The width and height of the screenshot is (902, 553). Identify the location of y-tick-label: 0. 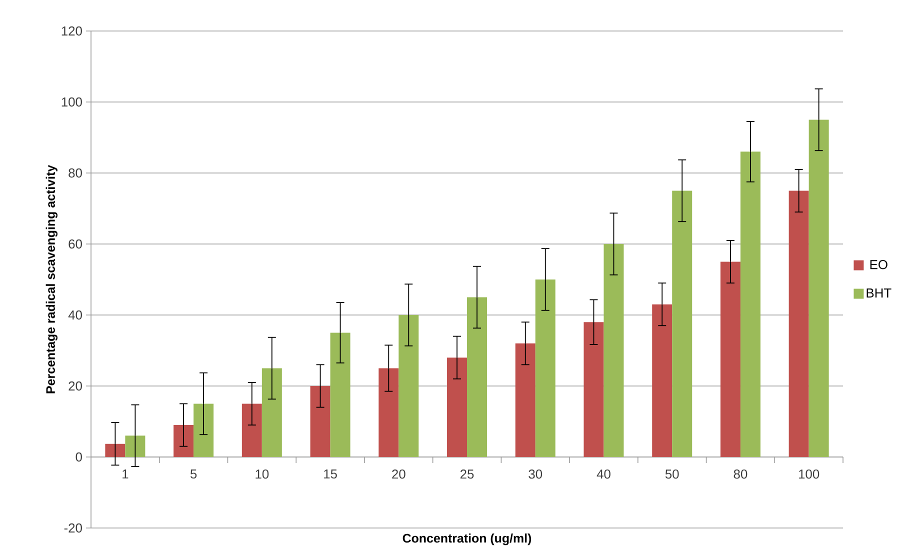
(79, 457).